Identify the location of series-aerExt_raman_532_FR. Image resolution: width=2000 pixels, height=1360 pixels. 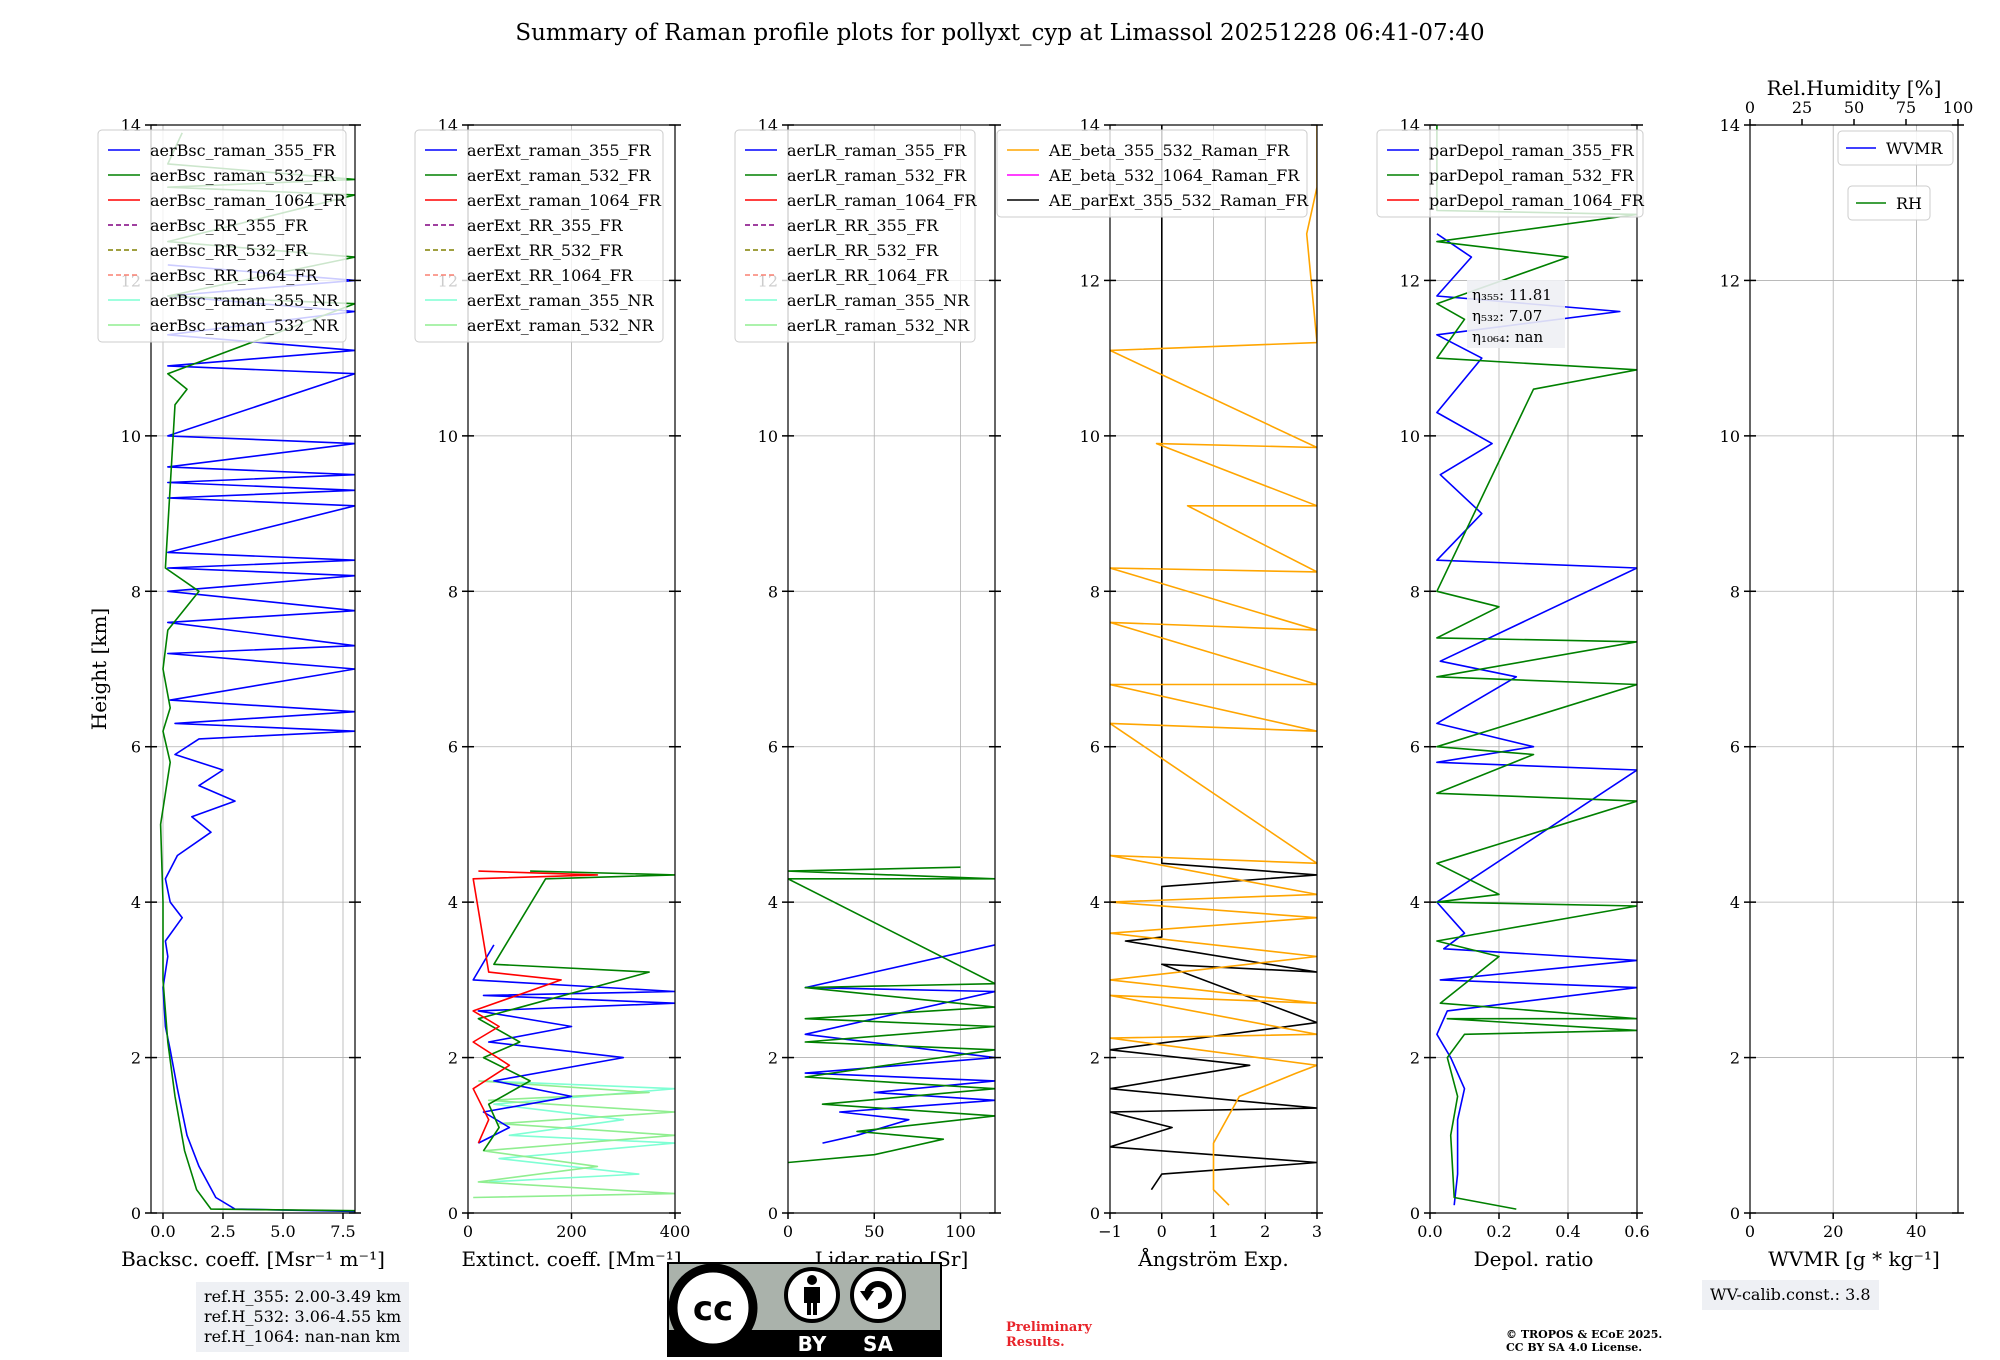
(576, 1011).